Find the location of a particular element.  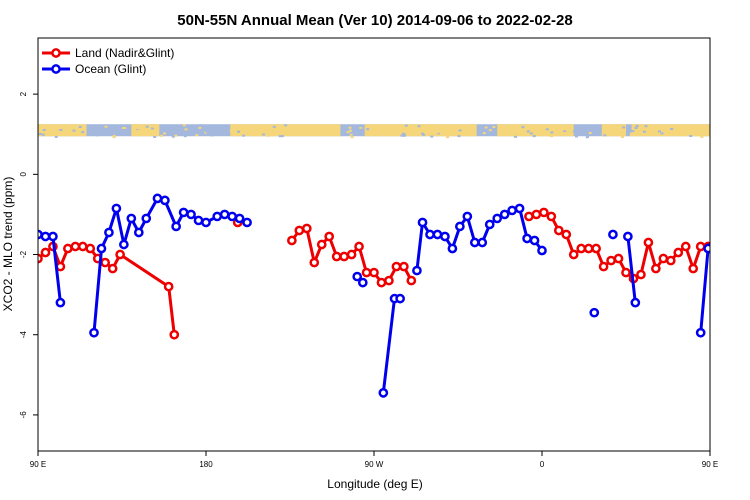

x-tick-label: 0 is located at coordinates (542, 464).